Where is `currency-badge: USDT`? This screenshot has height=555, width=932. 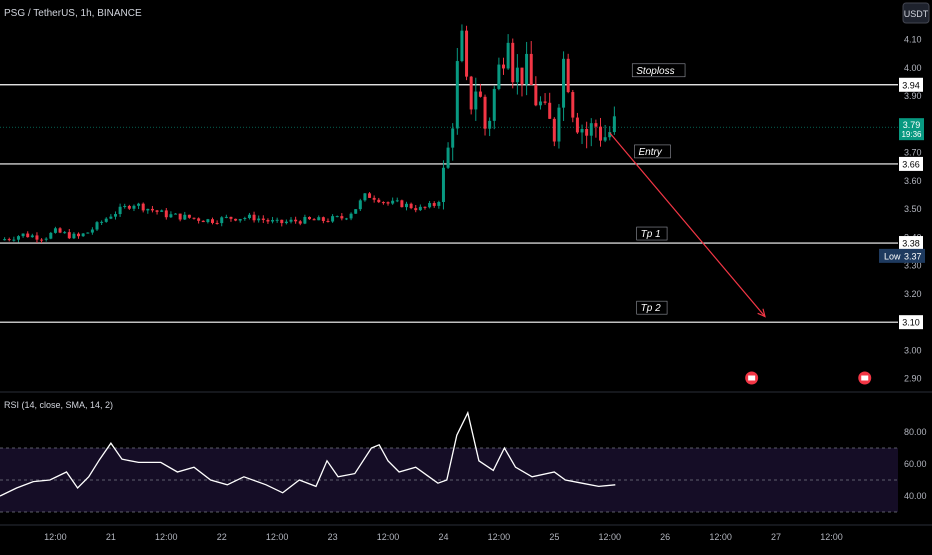 currency-badge: USDT is located at coordinates (916, 13).